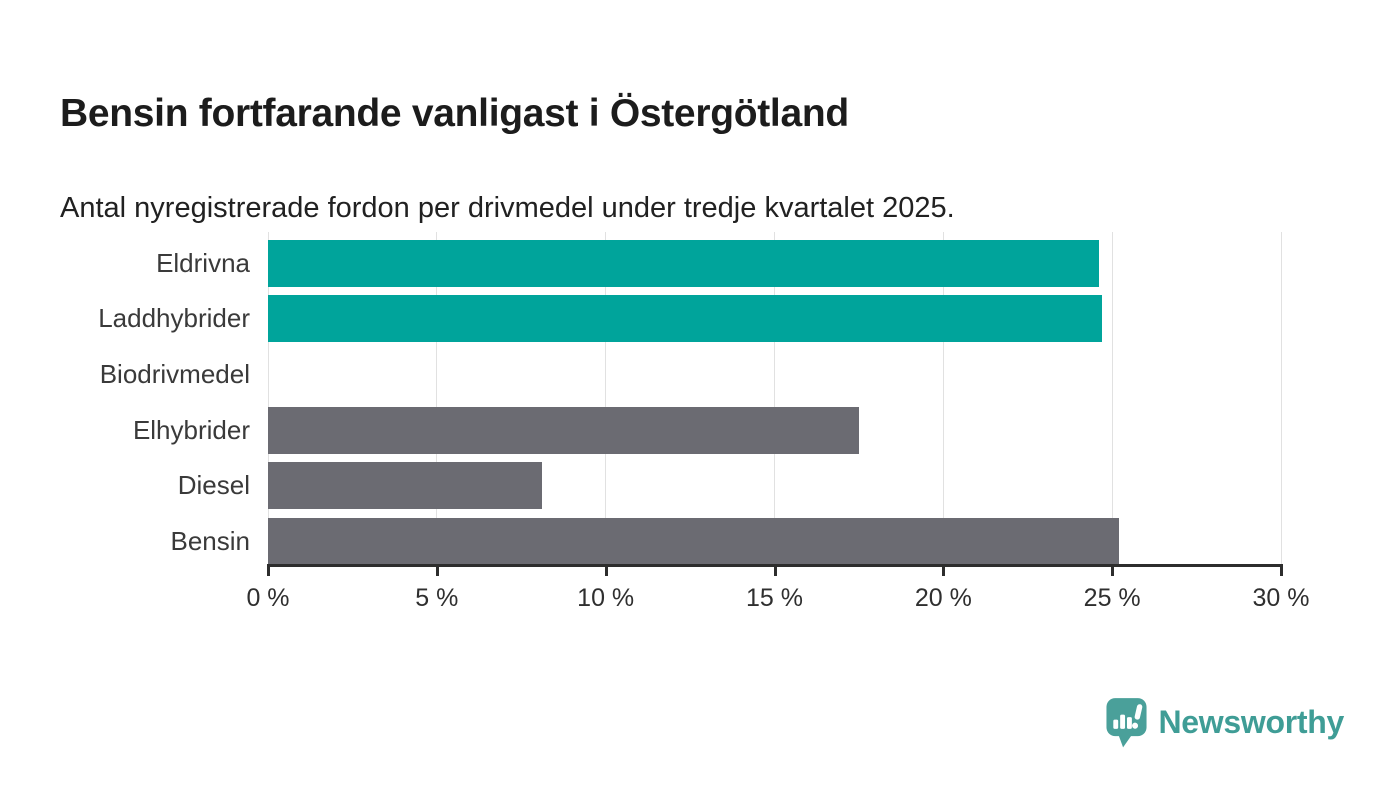 This screenshot has height=793, width=1400. What do you see at coordinates (1251, 722) in the screenshot?
I see `newsworthy-logo-text: Newsworthy` at bounding box center [1251, 722].